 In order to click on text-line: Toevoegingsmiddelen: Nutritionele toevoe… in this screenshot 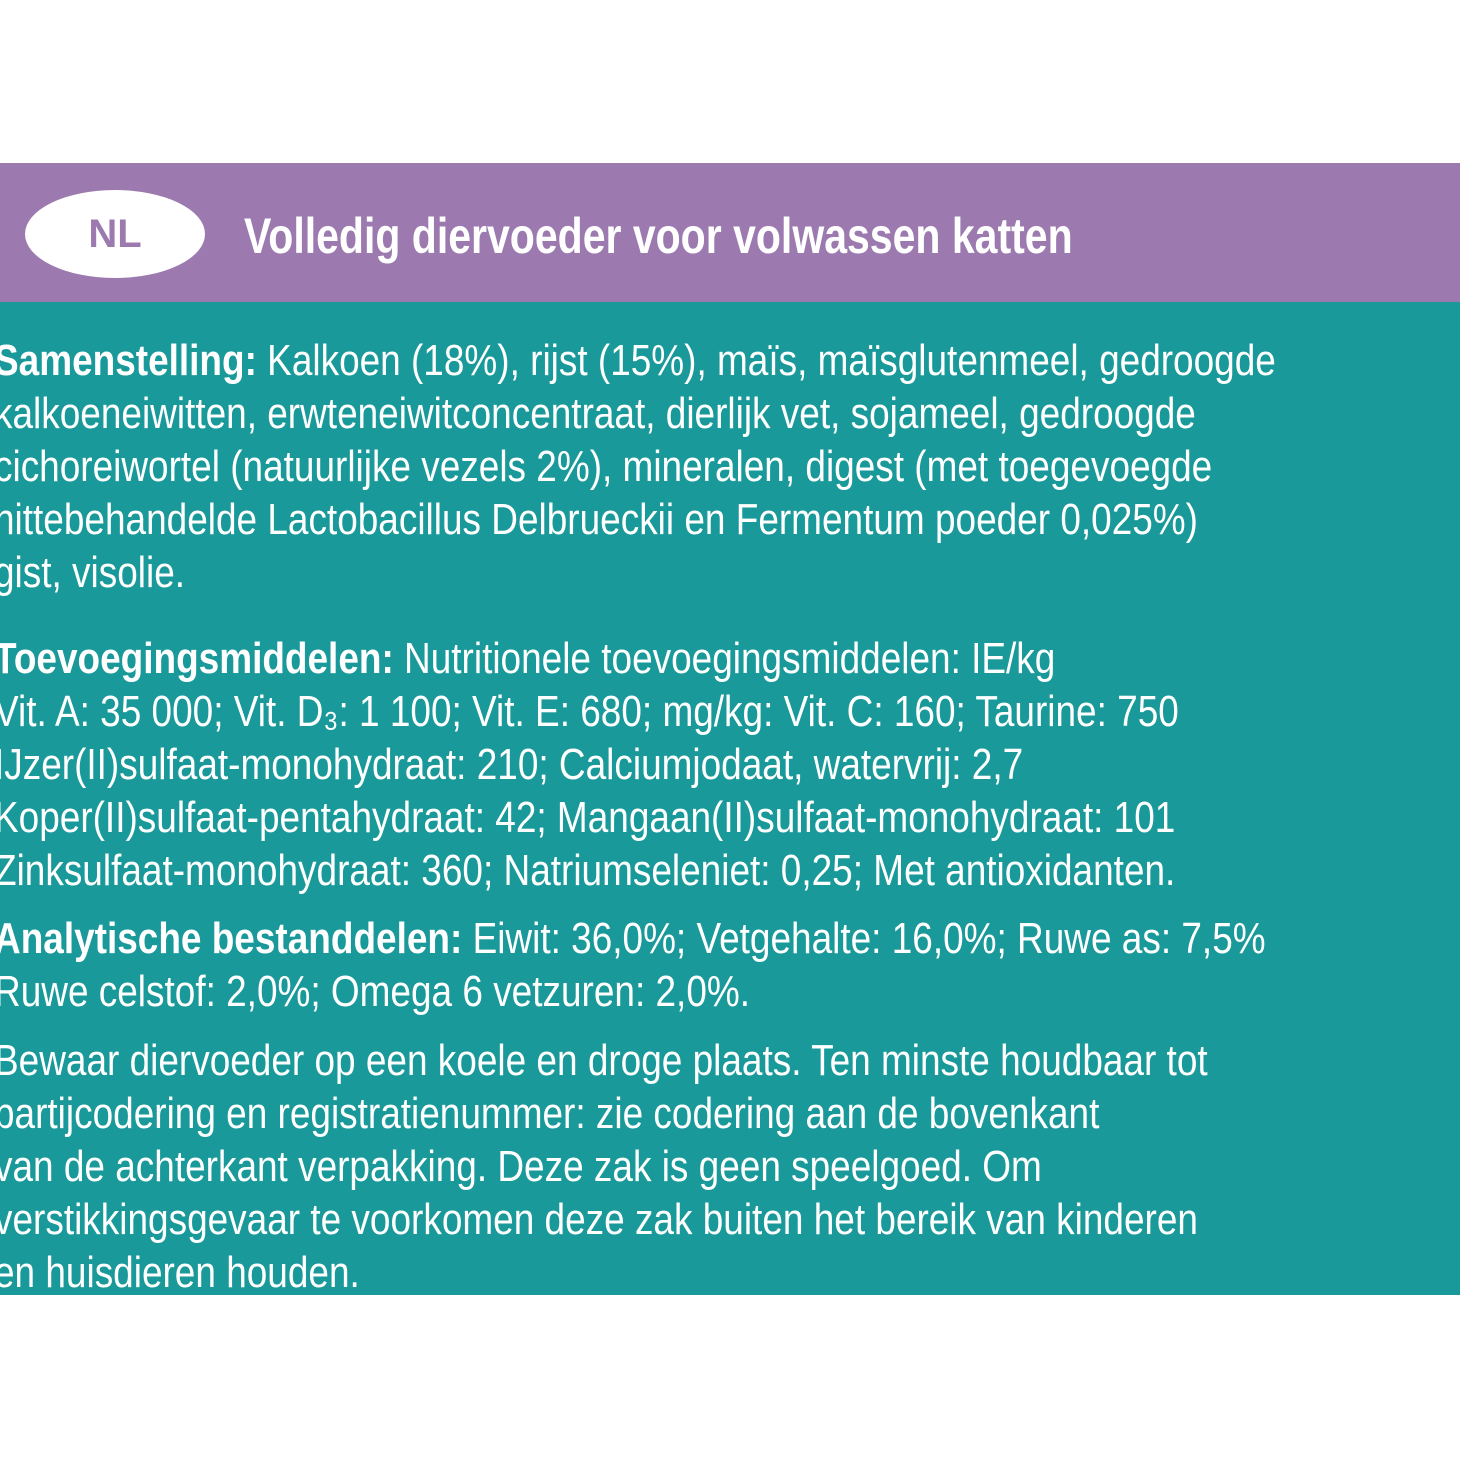, I will do `click(589, 658)`.